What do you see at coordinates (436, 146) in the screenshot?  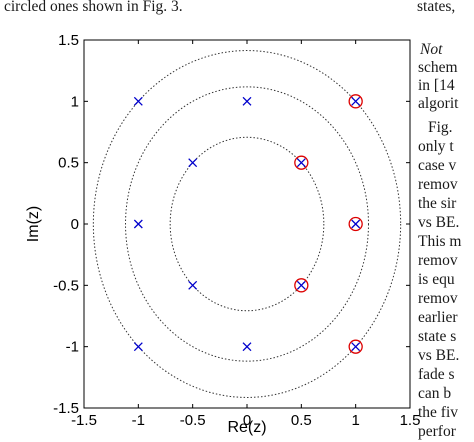 I see `side-text-line: only t` at bounding box center [436, 146].